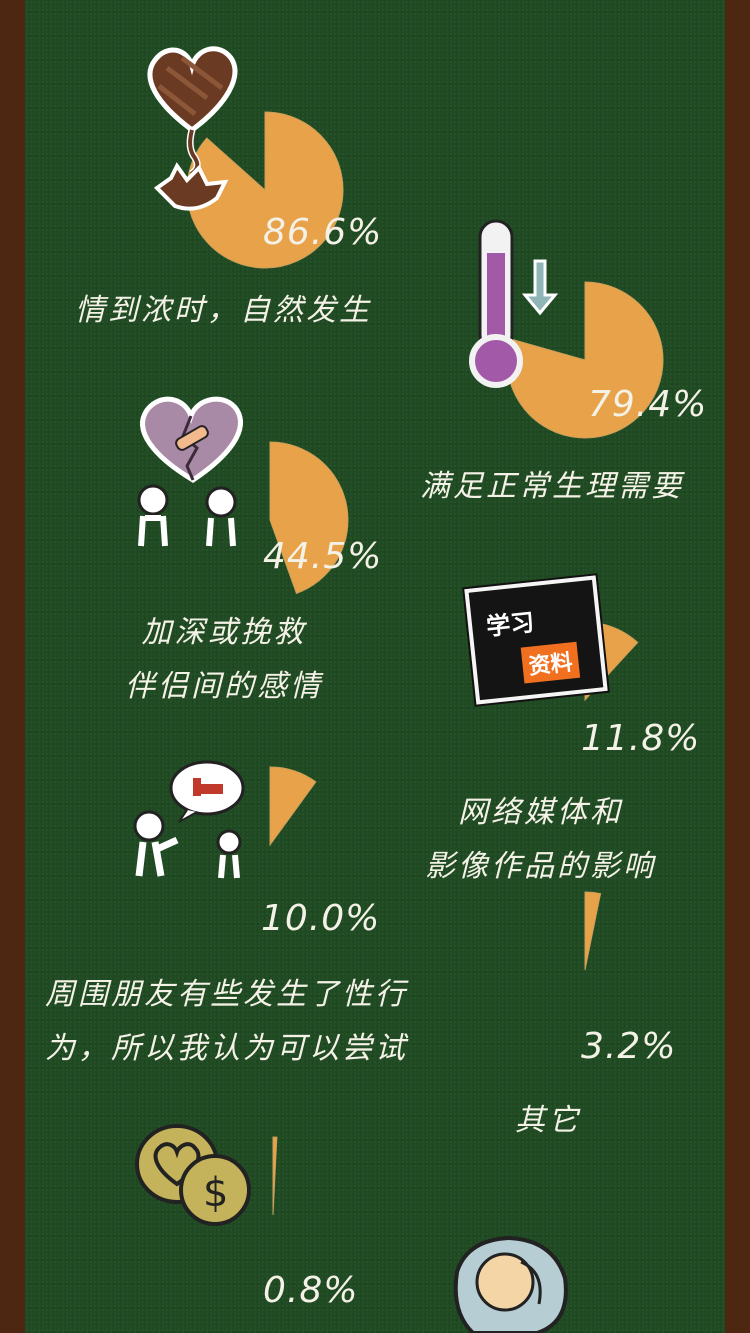 The width and height of the screenshot is (750, 1333). Describe the element at coordinates (321, 918) in the screenshot. I see `pct-5: 10.0%` at that location.